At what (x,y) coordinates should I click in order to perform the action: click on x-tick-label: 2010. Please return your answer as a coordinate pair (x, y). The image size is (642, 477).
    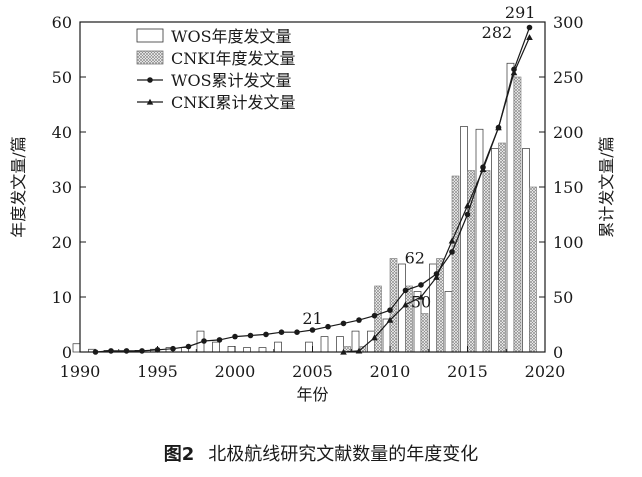
    Looking at the image, I should click on (390, 371).